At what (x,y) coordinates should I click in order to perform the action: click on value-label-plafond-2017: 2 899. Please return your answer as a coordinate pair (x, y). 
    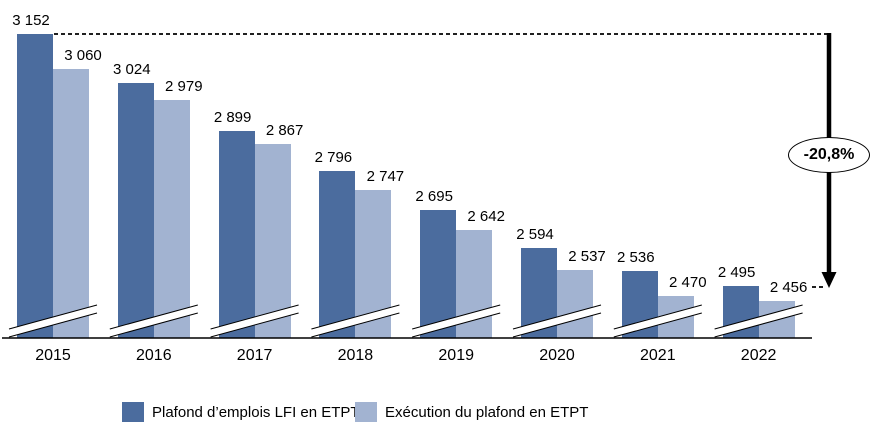
    Looking at the image, I should click on (232, 118).